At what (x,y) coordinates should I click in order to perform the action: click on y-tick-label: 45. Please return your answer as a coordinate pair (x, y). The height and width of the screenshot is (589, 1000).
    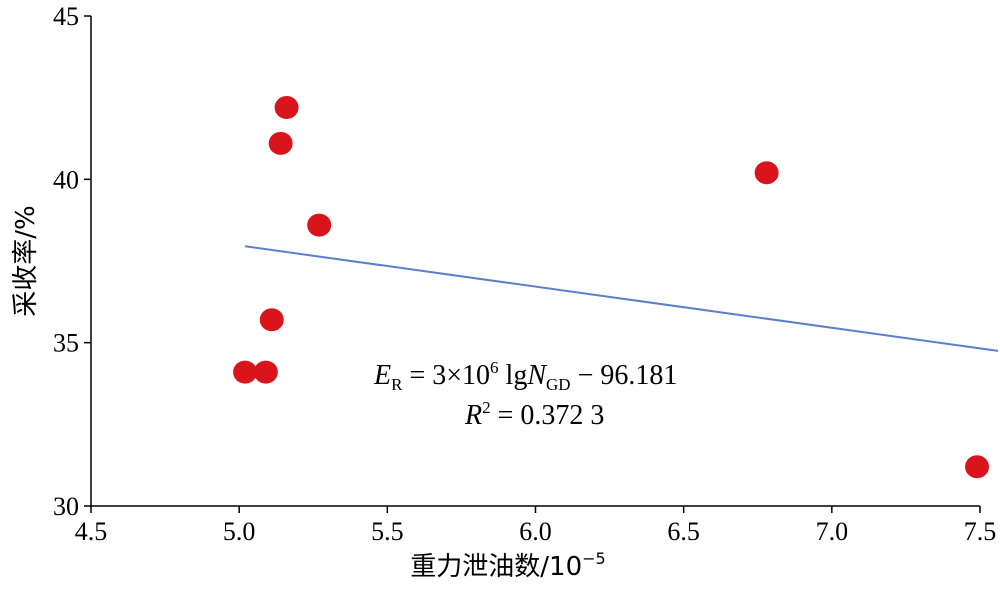
    Looking at the image, I should click on (66, 16).